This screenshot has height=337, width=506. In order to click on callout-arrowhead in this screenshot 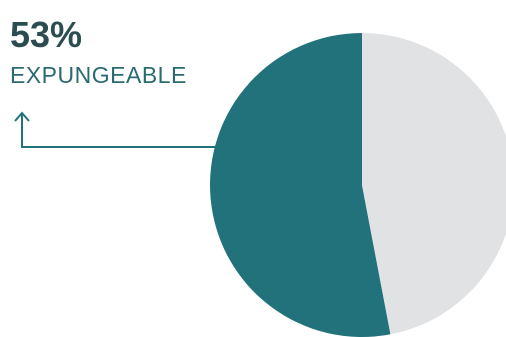, I will do `click(22, 116)`.